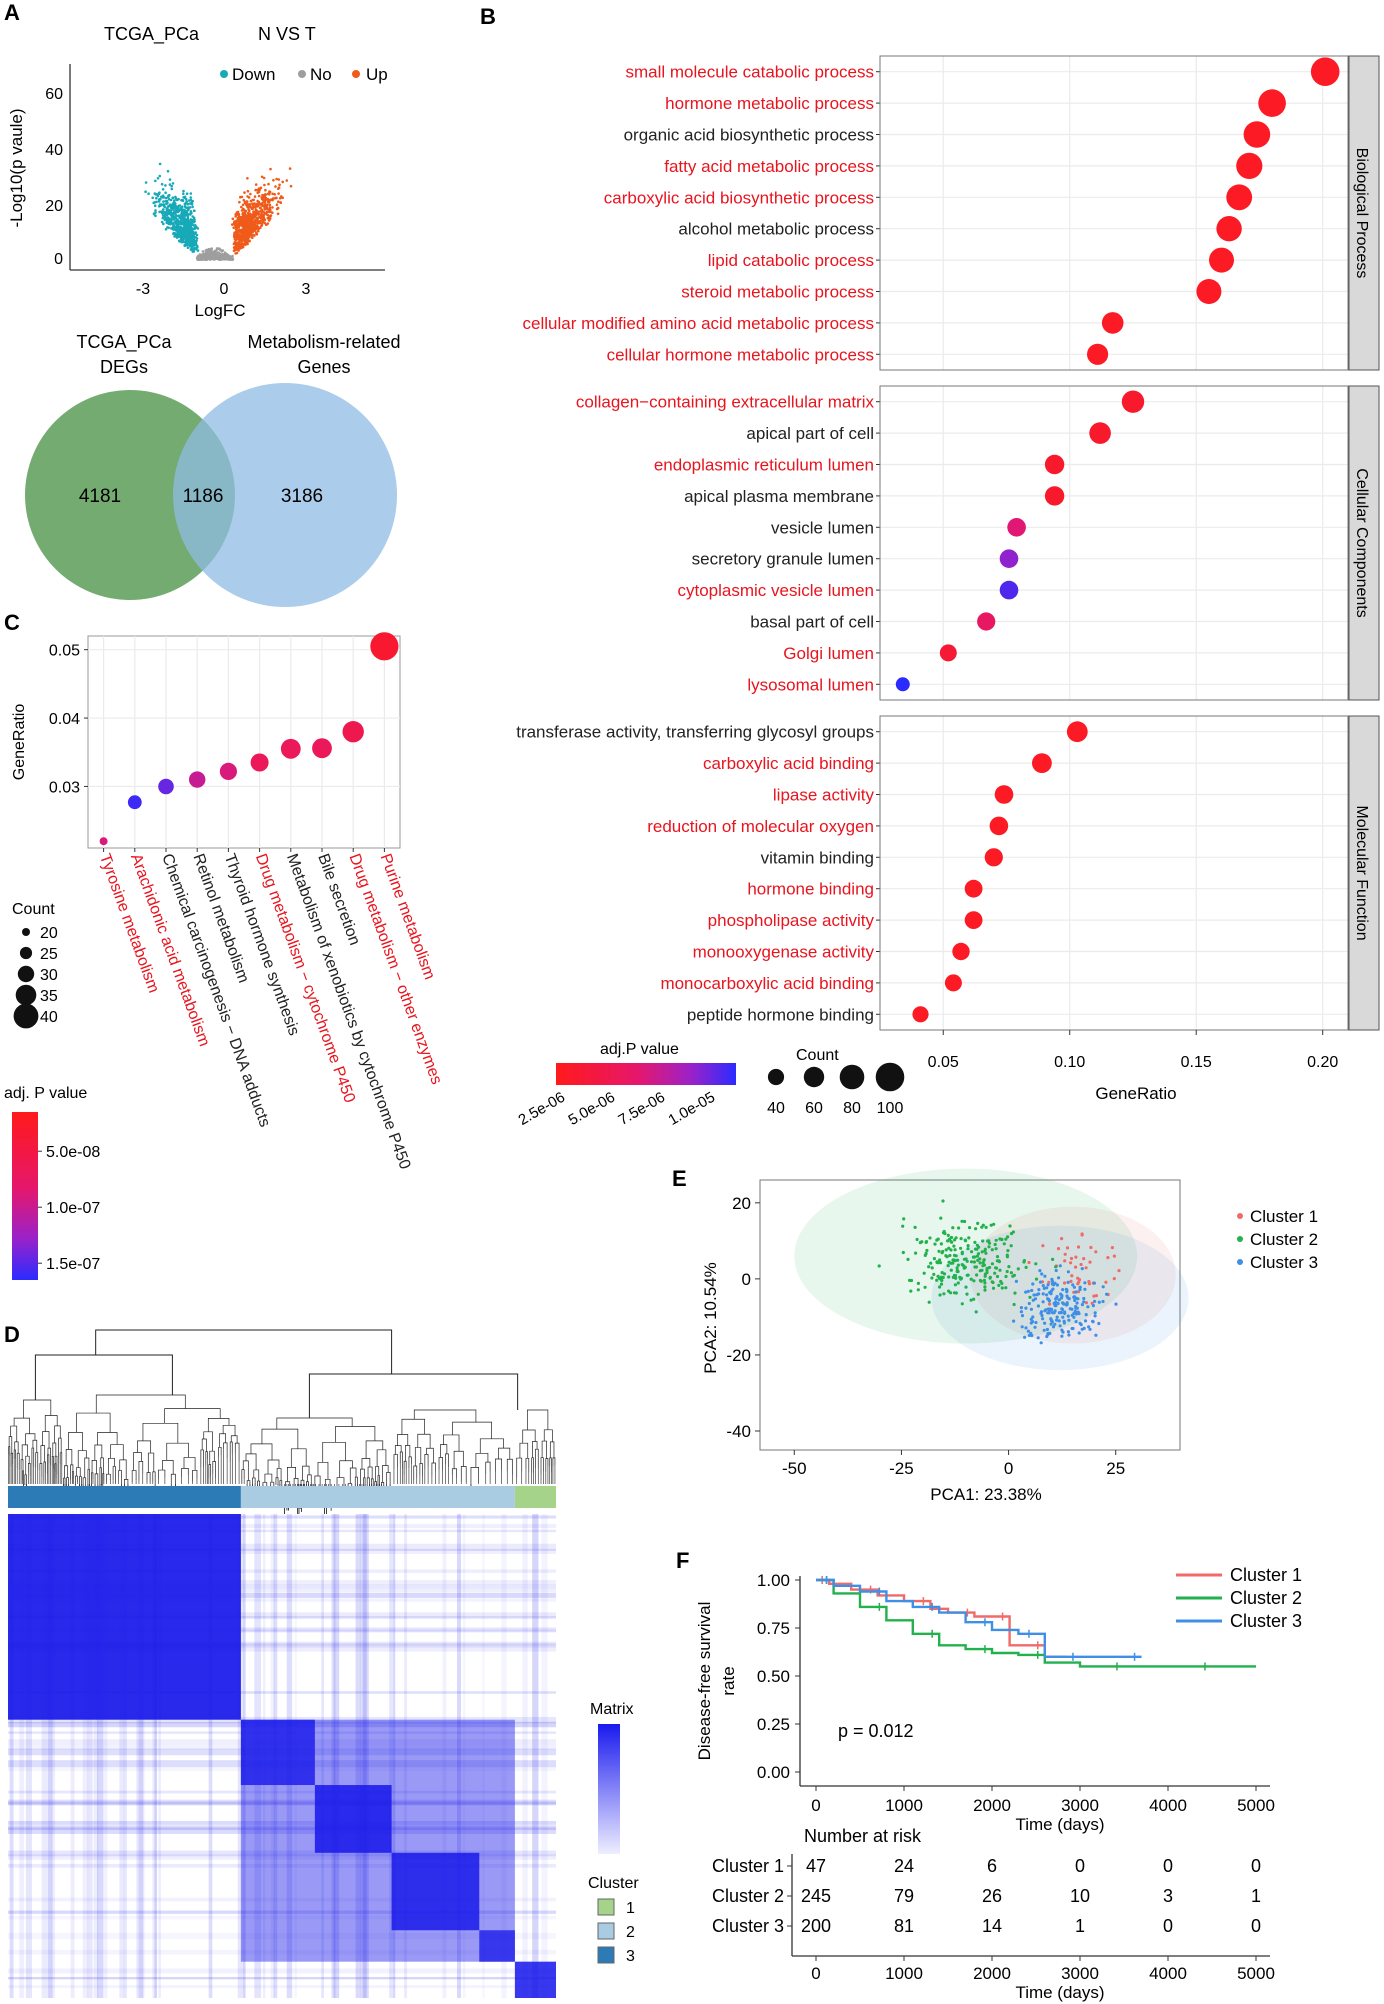 Image resolution: width=1384 pixels, height=2004 pixels. I want to click on go-term-label: hormone metabolic process, so click(769, 103).